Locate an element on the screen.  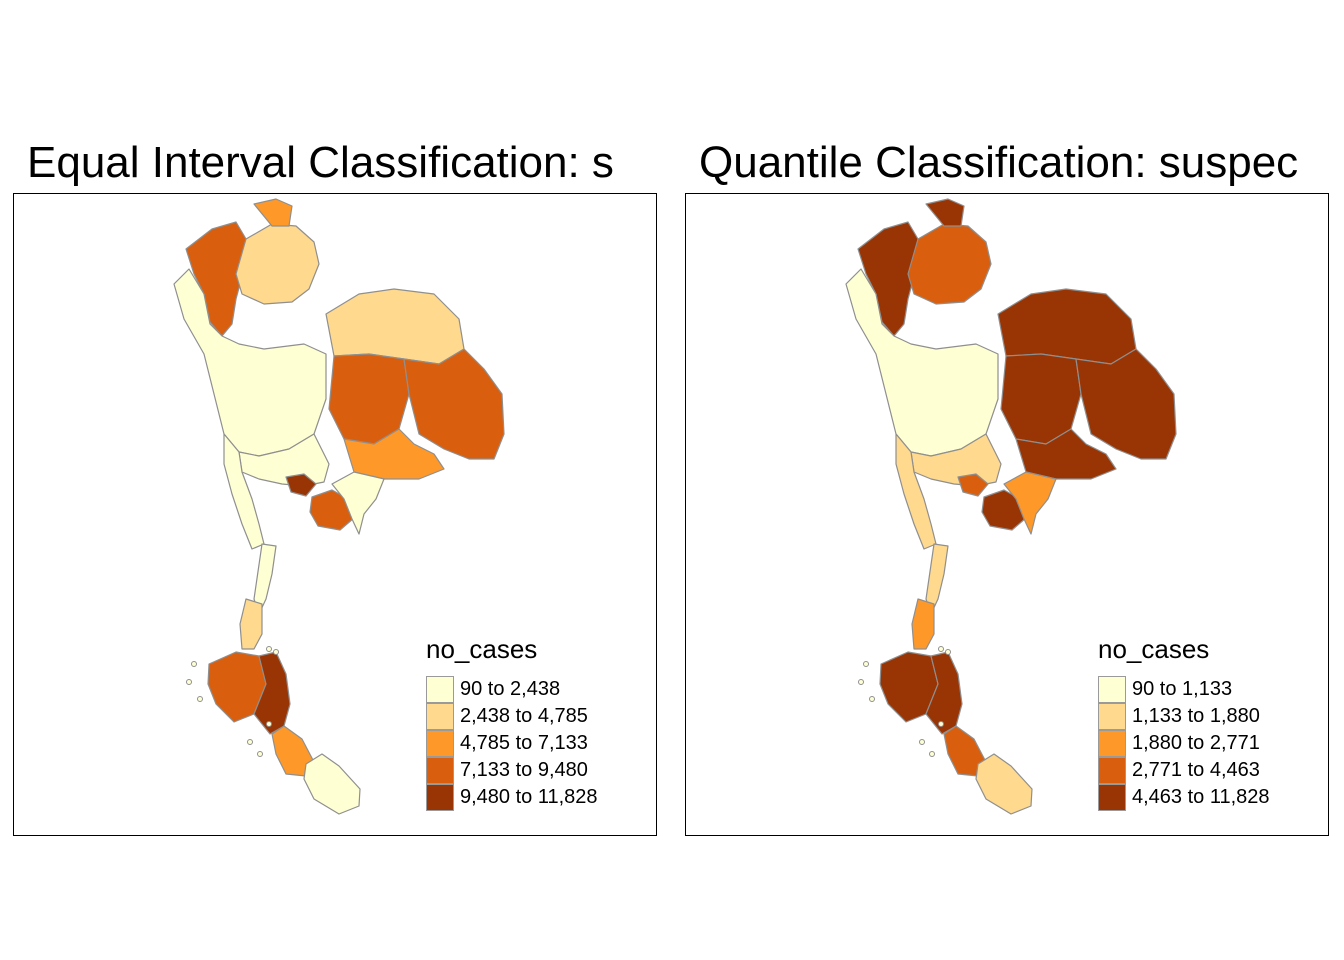
map-title: Equal Interval Classification: s is located at coordinates (320, 162).